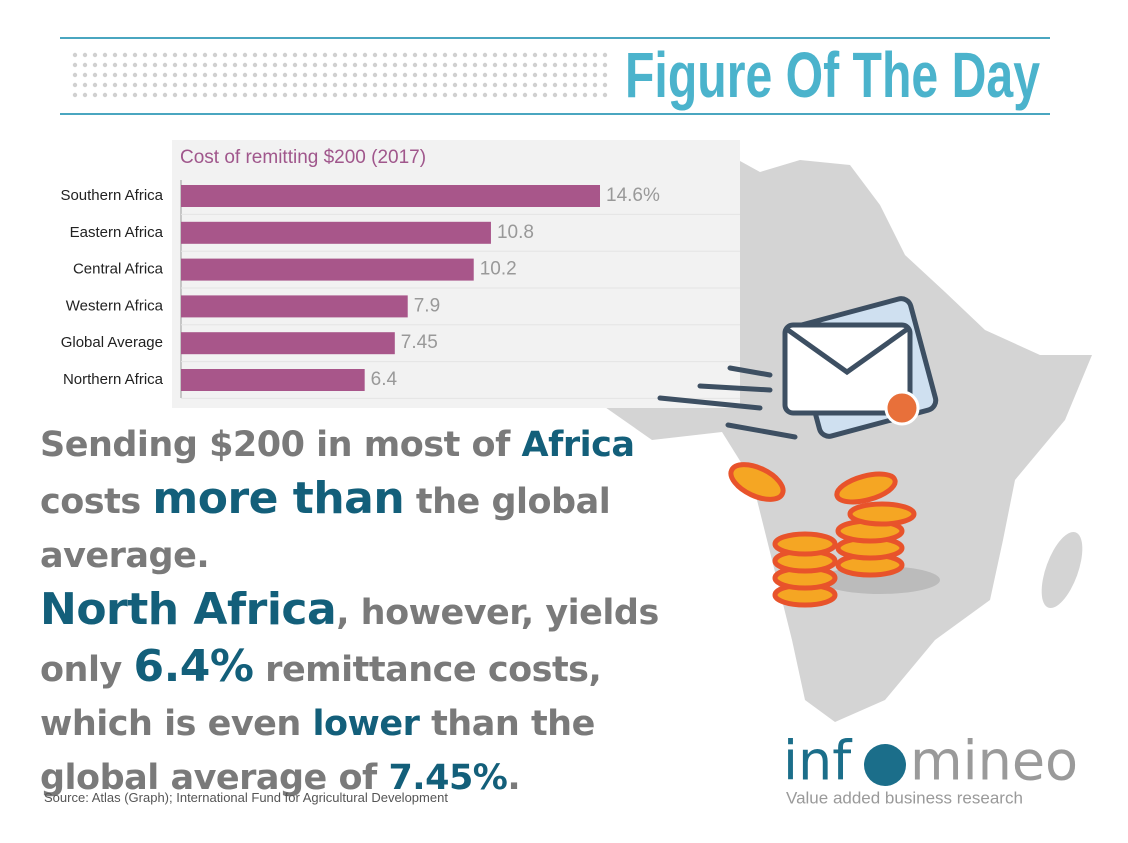 The height and width of the screenshot is (843, 1128). Describe the element at coordinates (515, 232) in the screenshot. I see `value-label: 10.8` at that location.